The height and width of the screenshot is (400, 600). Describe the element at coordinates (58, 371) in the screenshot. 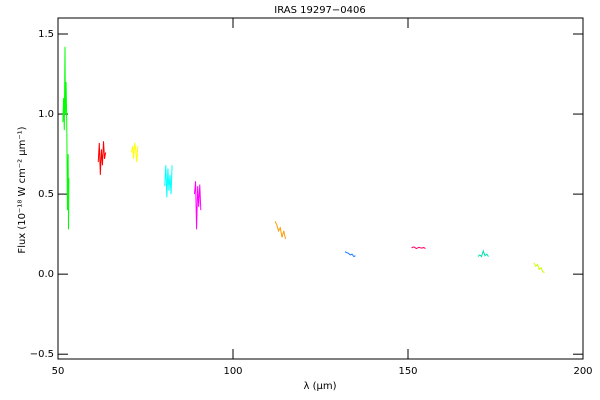

I see `x-tick-label: 50` at that location.